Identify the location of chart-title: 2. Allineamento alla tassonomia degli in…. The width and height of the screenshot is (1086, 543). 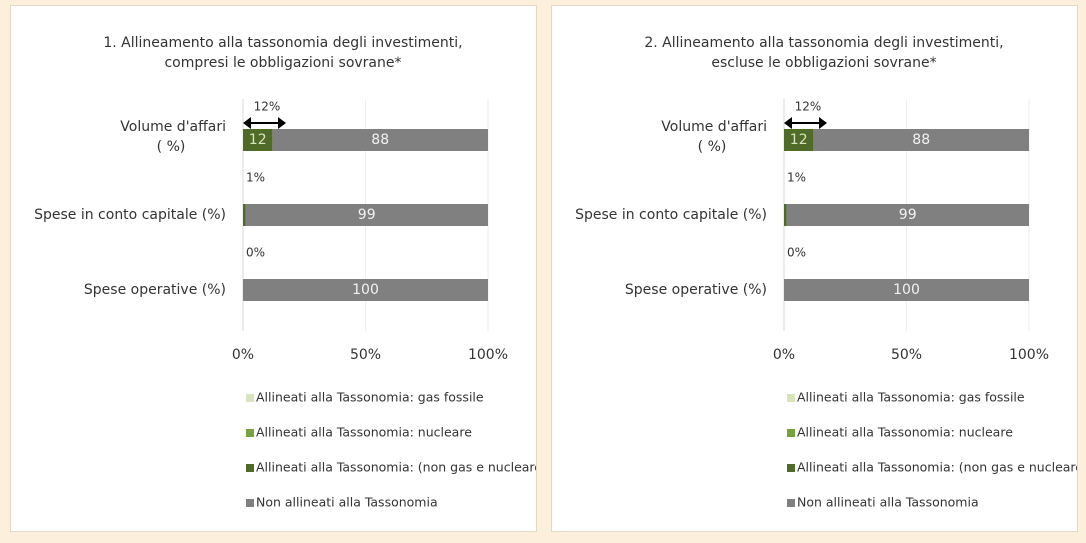
(823, 43).